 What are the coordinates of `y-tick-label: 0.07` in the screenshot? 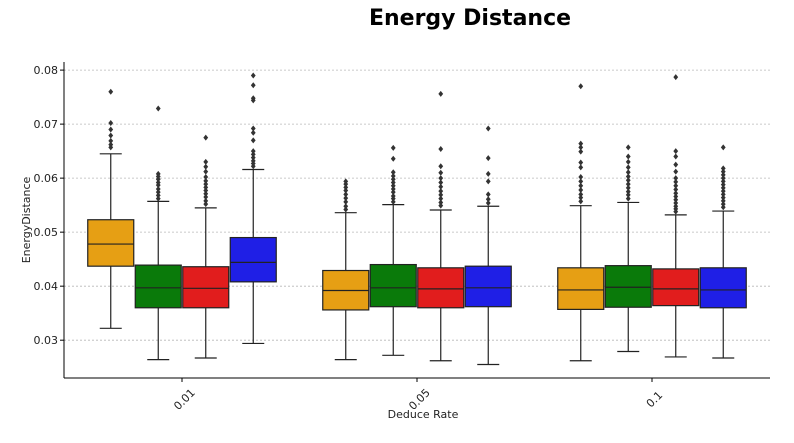 It's located at (46, 124).